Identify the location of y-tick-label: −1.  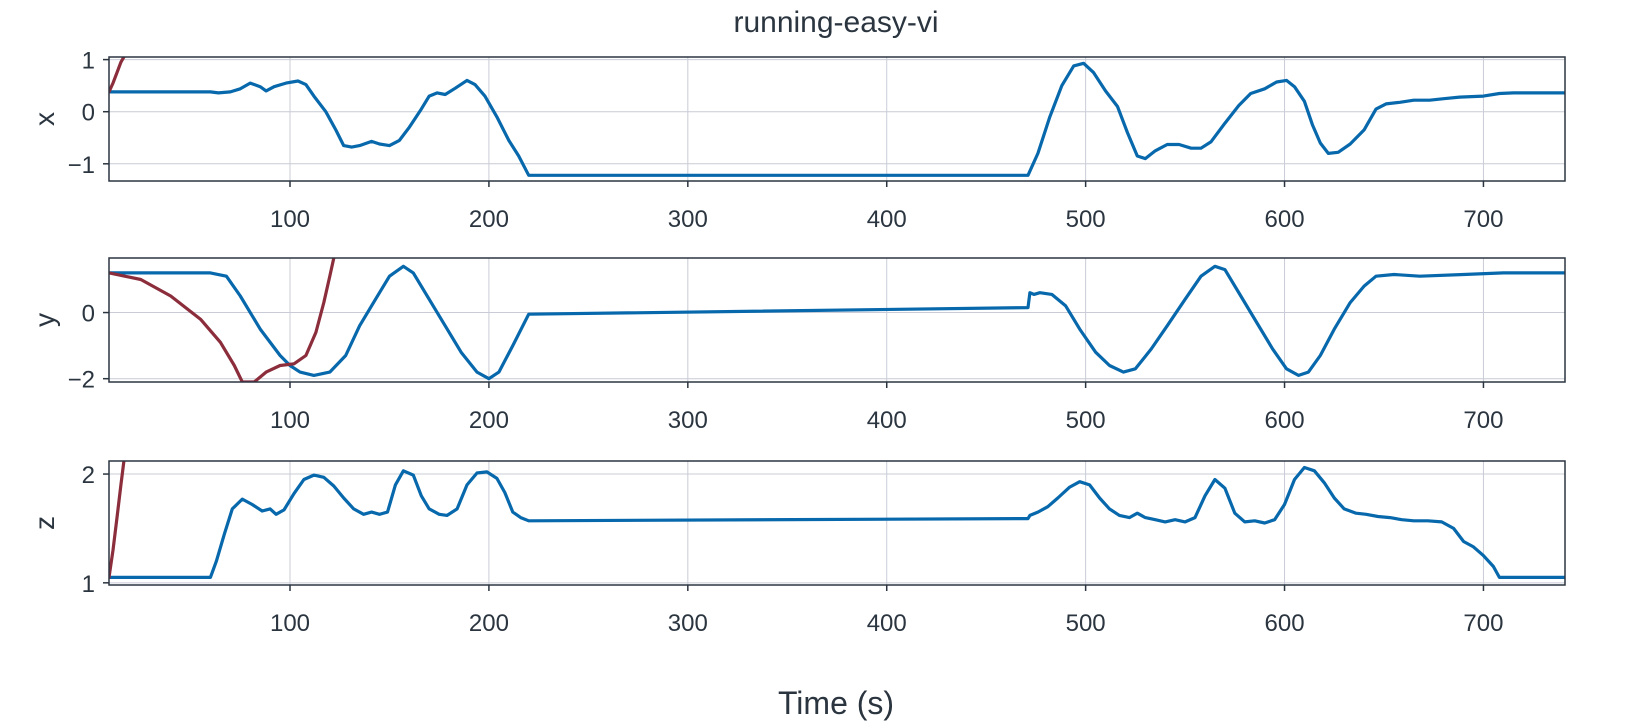
(81, 165).